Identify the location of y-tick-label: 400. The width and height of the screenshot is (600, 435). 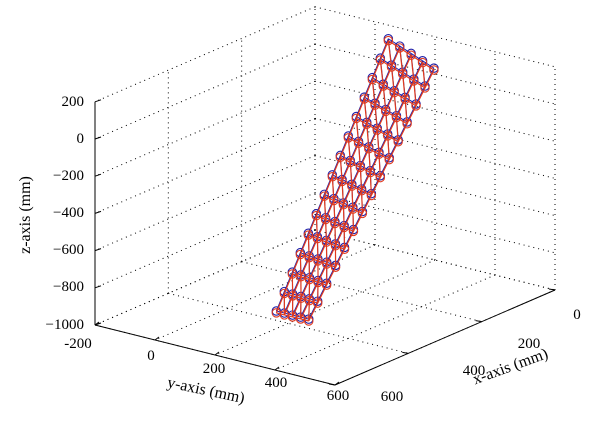
(276, 383).